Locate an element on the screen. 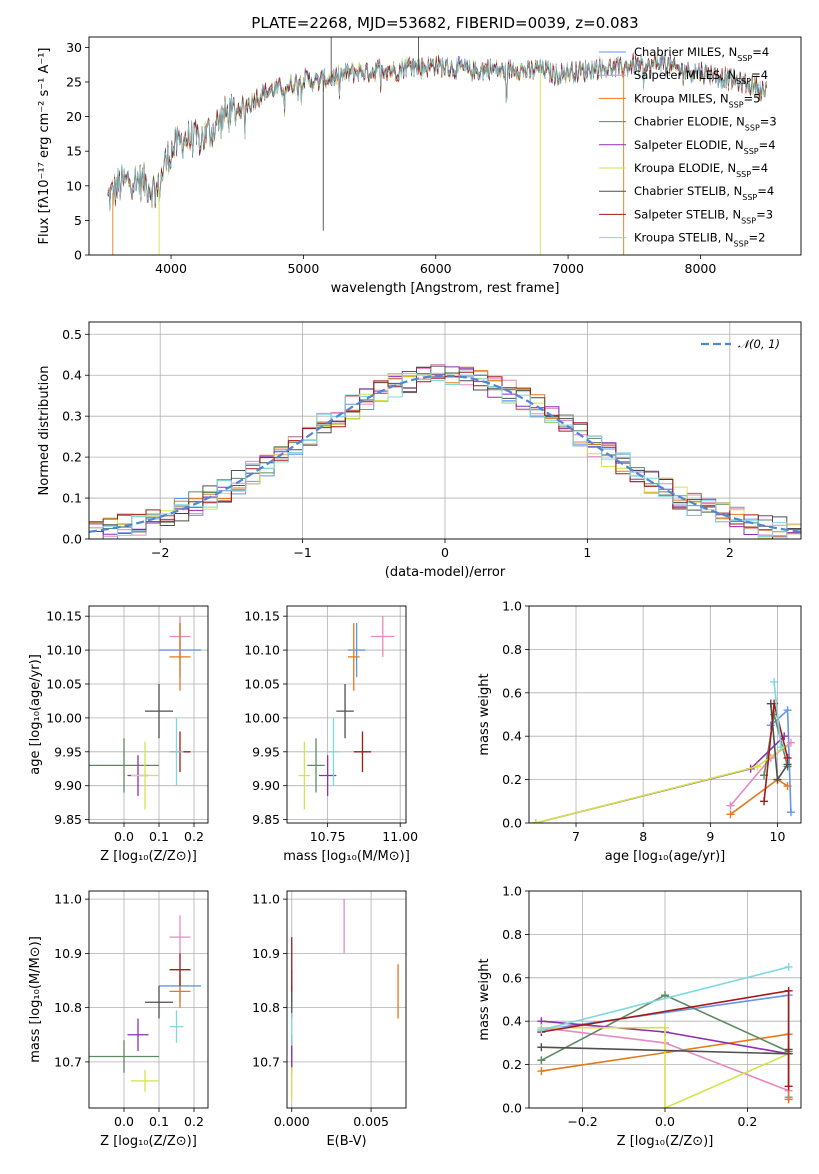 This screenshot has width=819, height=1174. x-tick-label: 10.75 is located at coordinates (328, 836).